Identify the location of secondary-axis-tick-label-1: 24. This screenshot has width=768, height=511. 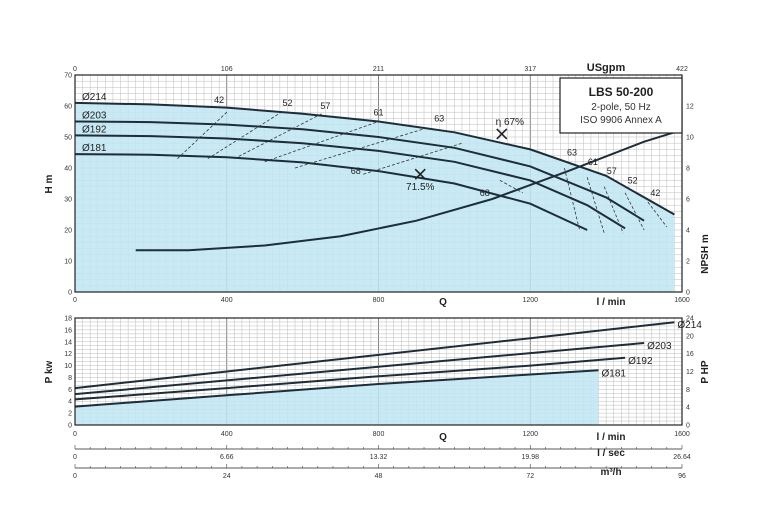
(227, 476).